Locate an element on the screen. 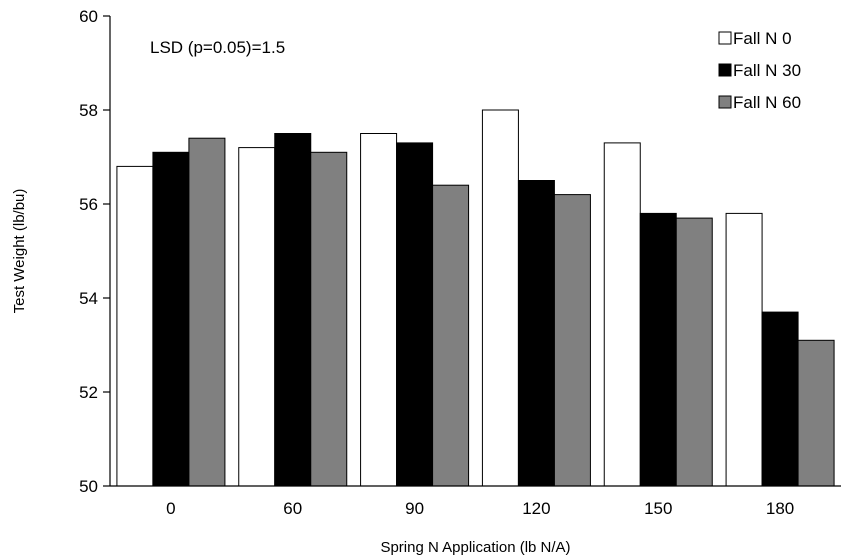 This screenshot has height=560, width=851. y-ticks-group: 50 52 54 56 58 60 is located at coordinates (94, 251).